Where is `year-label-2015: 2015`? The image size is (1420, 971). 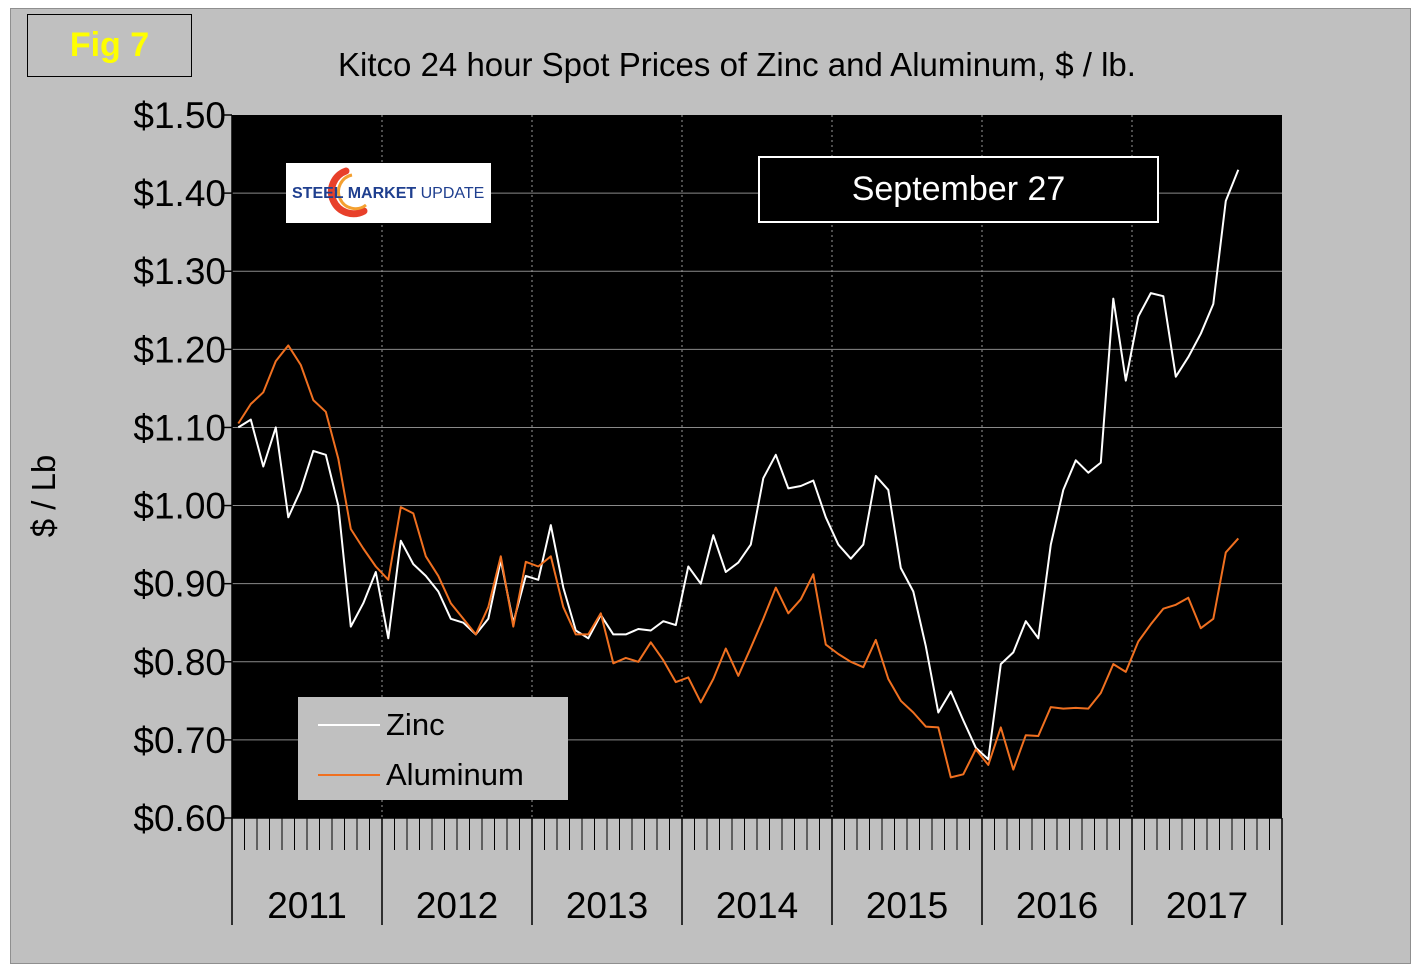 year-label-2015: 2015 is located at coordinates (907, 905).